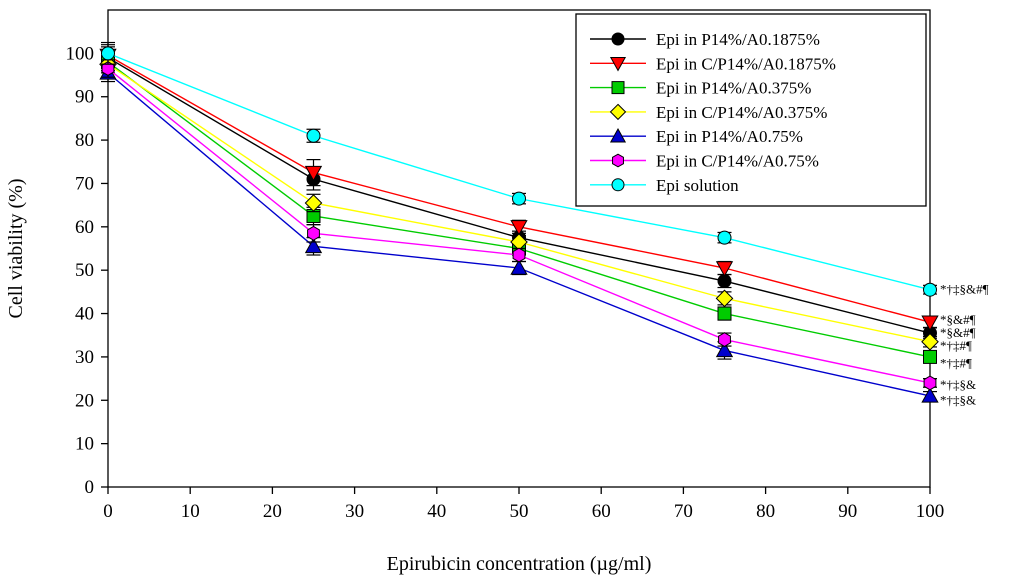 The image size is (1024, 584). Describe the element at coordinates (84, 183) in the screenshot. I see `y-tick-label: 70` at that location.